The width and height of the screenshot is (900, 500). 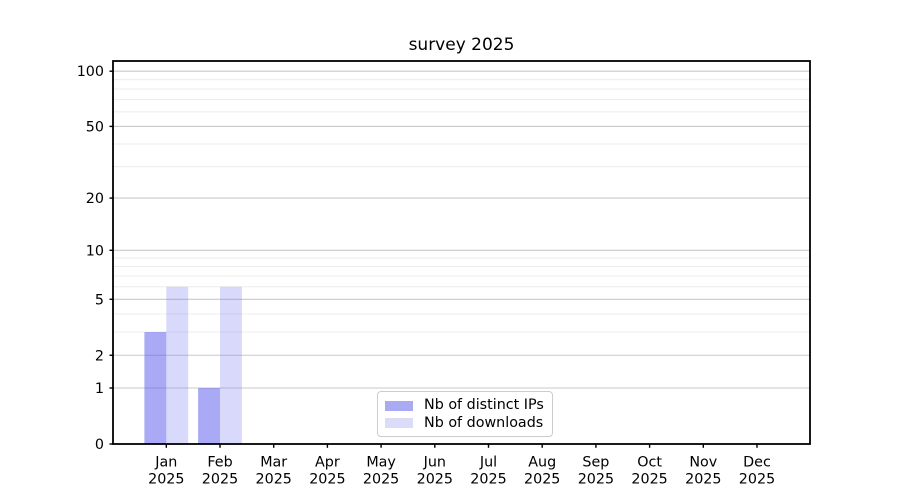 I want to click on legend-label-distinct-ips: Nb of distinct IPs, so click(x=484, y=405).